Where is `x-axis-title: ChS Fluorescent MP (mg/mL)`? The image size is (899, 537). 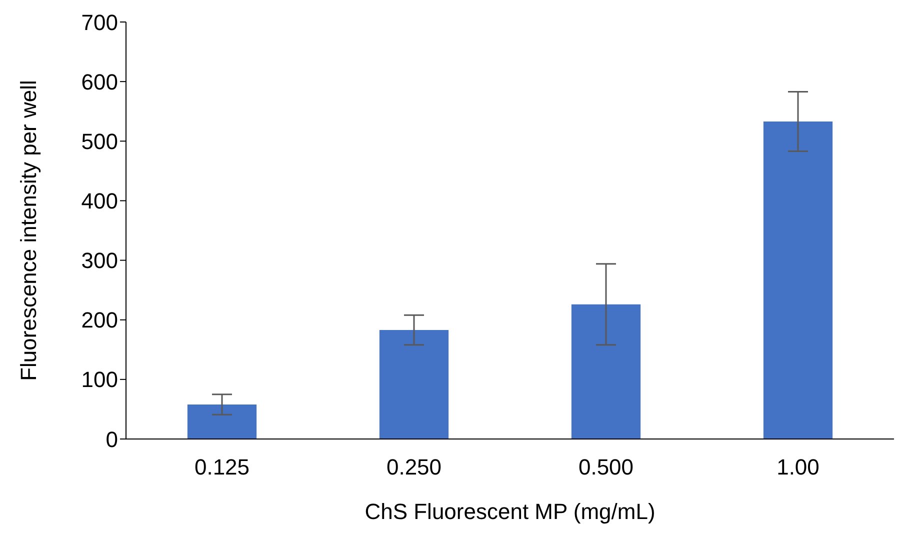
x-axis-title: ChS Fluorescent MP (mg/mL) is located at coordinates (510, 511).